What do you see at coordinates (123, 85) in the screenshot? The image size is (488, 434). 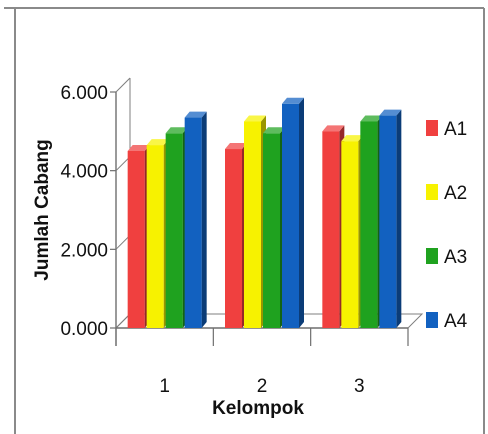 I see `y-grid-diagonal` at bounding box center [123, 85].